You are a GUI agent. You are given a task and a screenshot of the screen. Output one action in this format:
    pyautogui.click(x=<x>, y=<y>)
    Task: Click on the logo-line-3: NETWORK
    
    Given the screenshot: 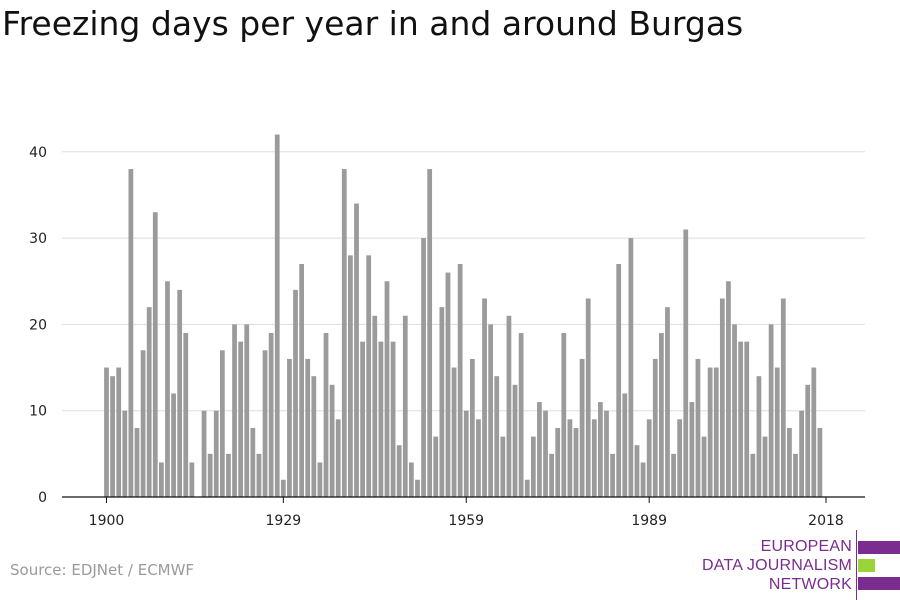 What is the action you would take?
    pyautogui.click(x=810, y=584)
    